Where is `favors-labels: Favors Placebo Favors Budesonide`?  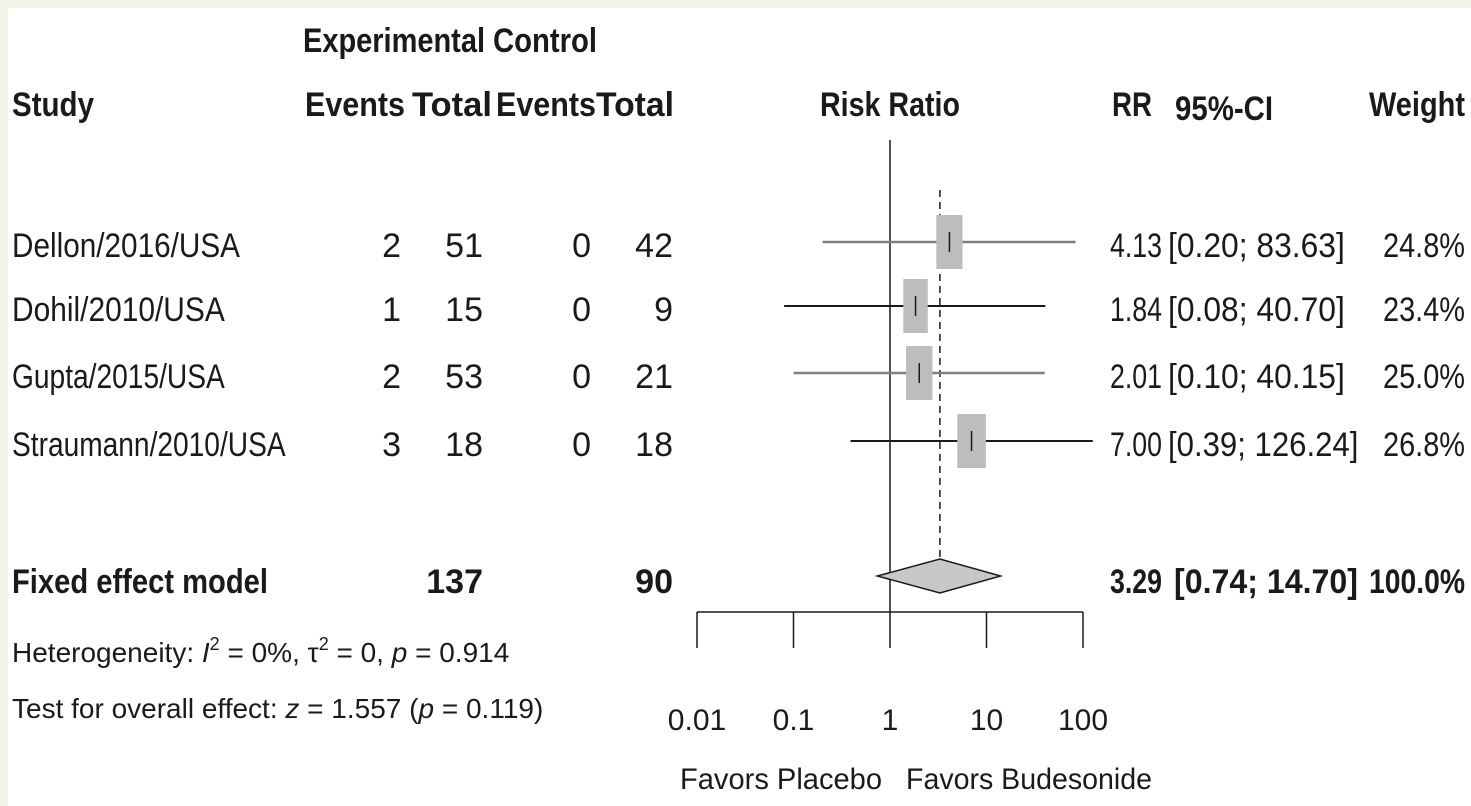 favors-labels: Favors Placebo Favors Budesonide is located at coordinates (916, 779).